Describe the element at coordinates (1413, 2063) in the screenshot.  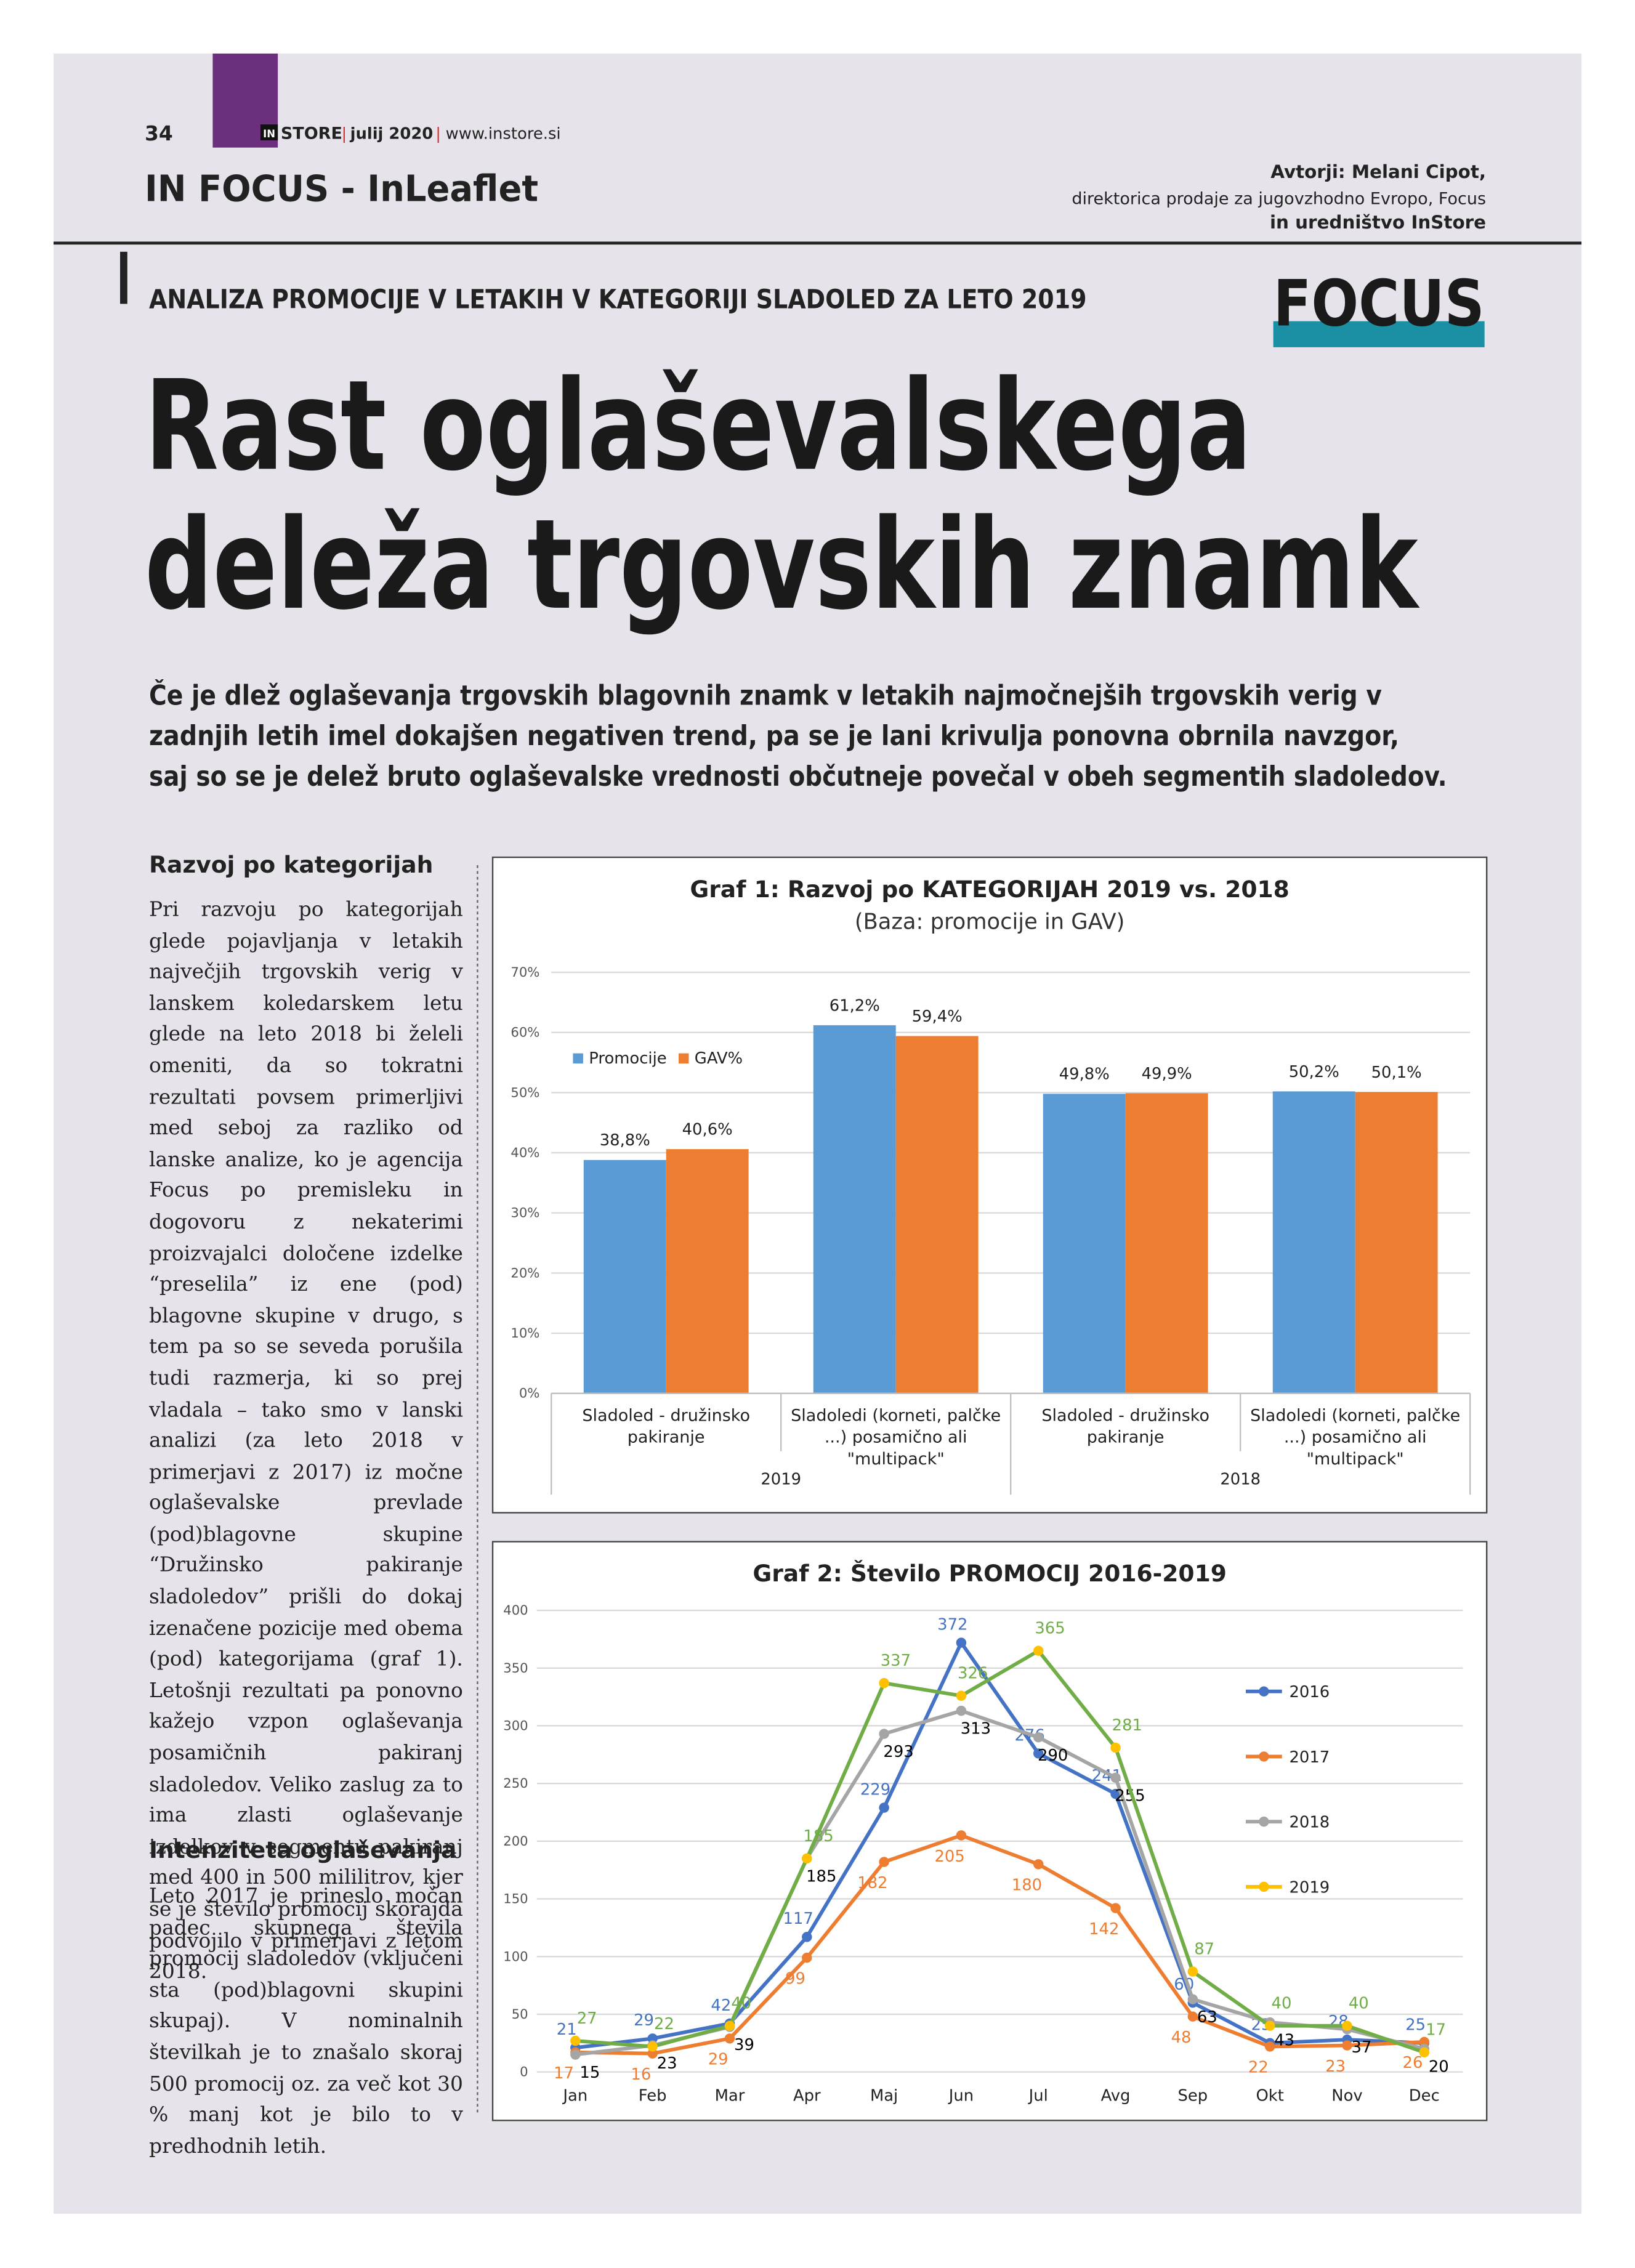
I see `value-label: 26` at that location.